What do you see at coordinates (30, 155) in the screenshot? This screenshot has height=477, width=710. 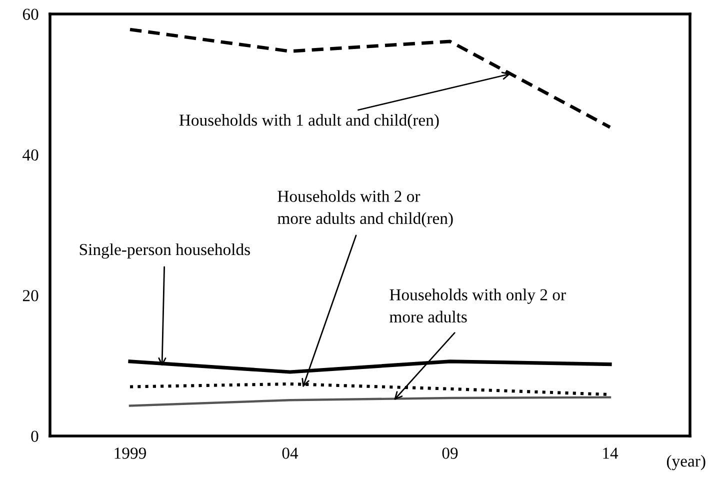 I see `y-tick-label: 40` at bounding box center [30, 155].